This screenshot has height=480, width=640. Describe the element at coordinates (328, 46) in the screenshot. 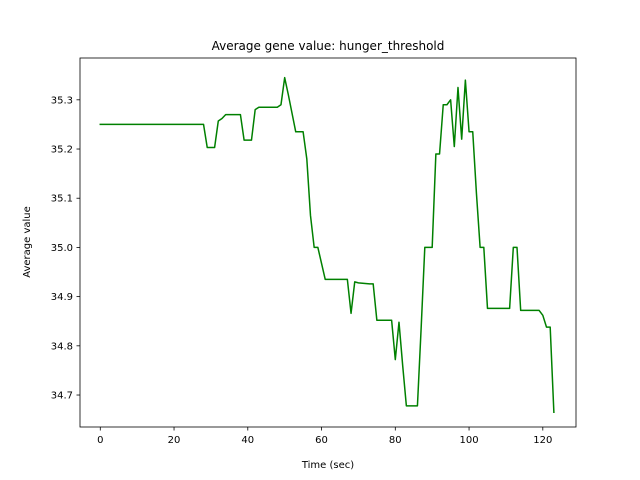

I see `chart-title: Average gene value: hunger_threshold` at that location.